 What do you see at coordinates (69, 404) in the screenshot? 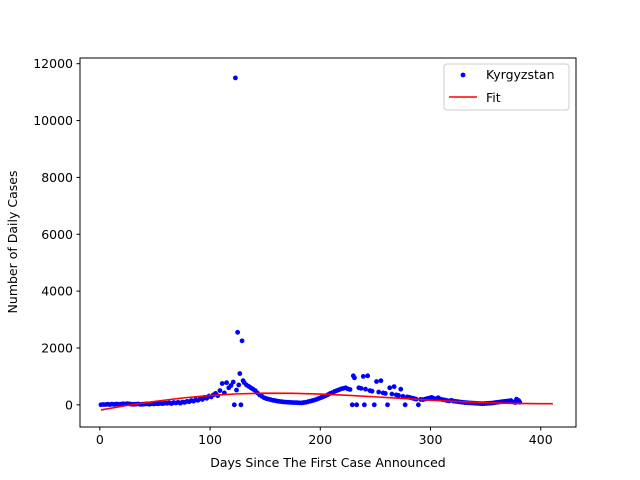
I see `y-tick-label: 0` at bounding box center [69, 404].